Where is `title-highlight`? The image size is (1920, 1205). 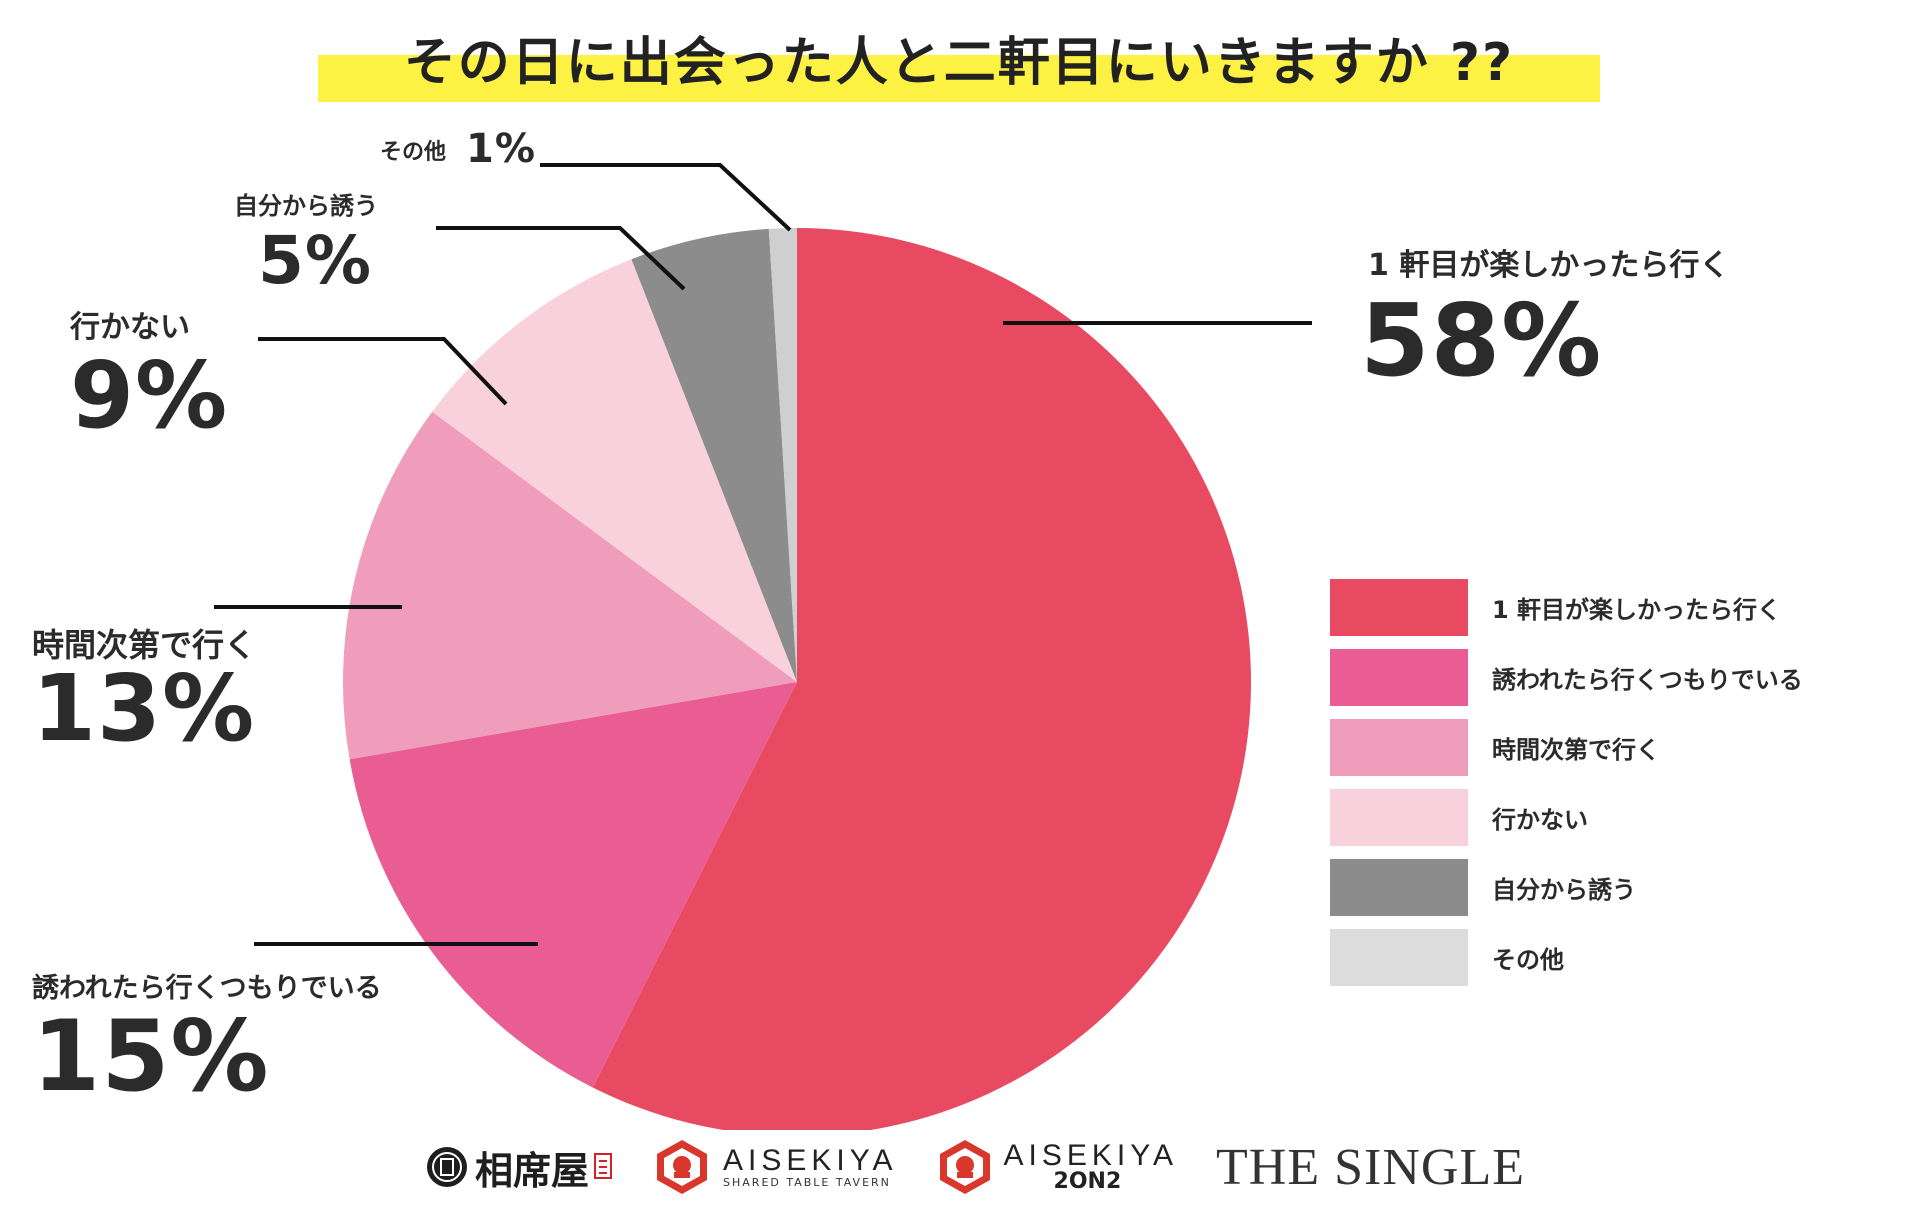 title-highlight is located at coordinates (959, 78).